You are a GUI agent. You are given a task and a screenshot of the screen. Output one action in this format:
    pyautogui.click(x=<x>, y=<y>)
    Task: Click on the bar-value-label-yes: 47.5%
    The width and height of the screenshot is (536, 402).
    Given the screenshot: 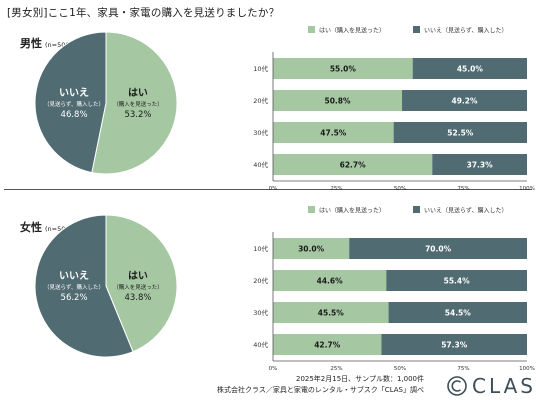 What is the action you would take?
    pyautogui.click(x=333, y=133)
    